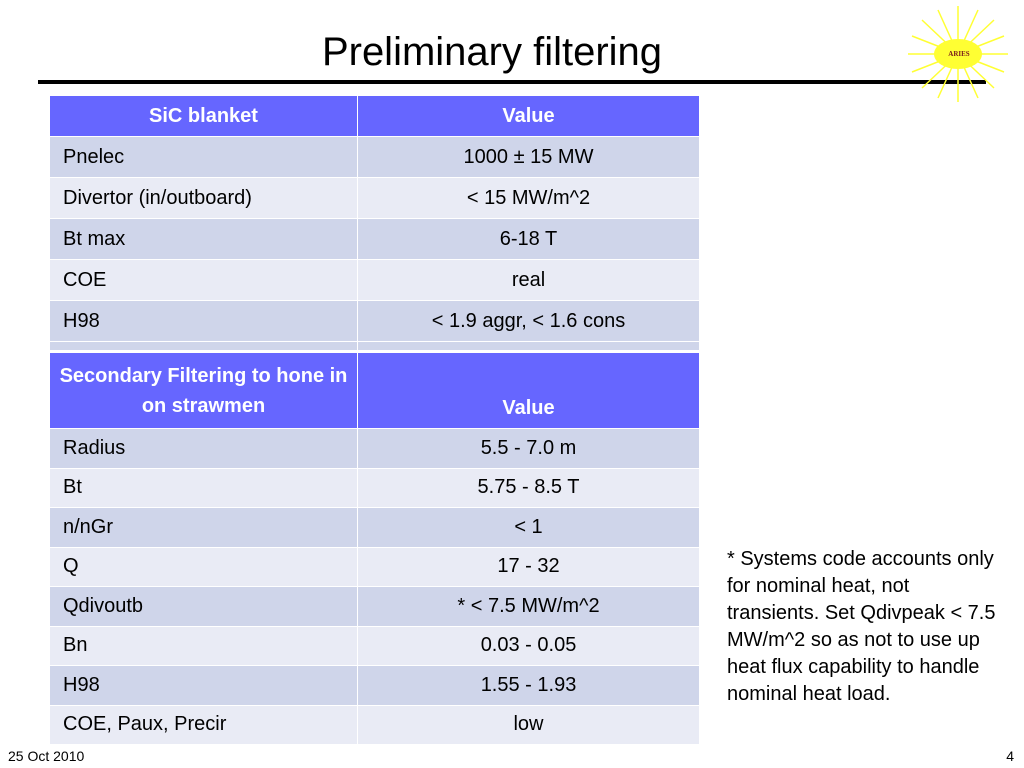 The image size is (1024, 768). What do you see at coordinates (512, 82) in the screenshot?
I see `title-divider` at bounding box center [512, 82].